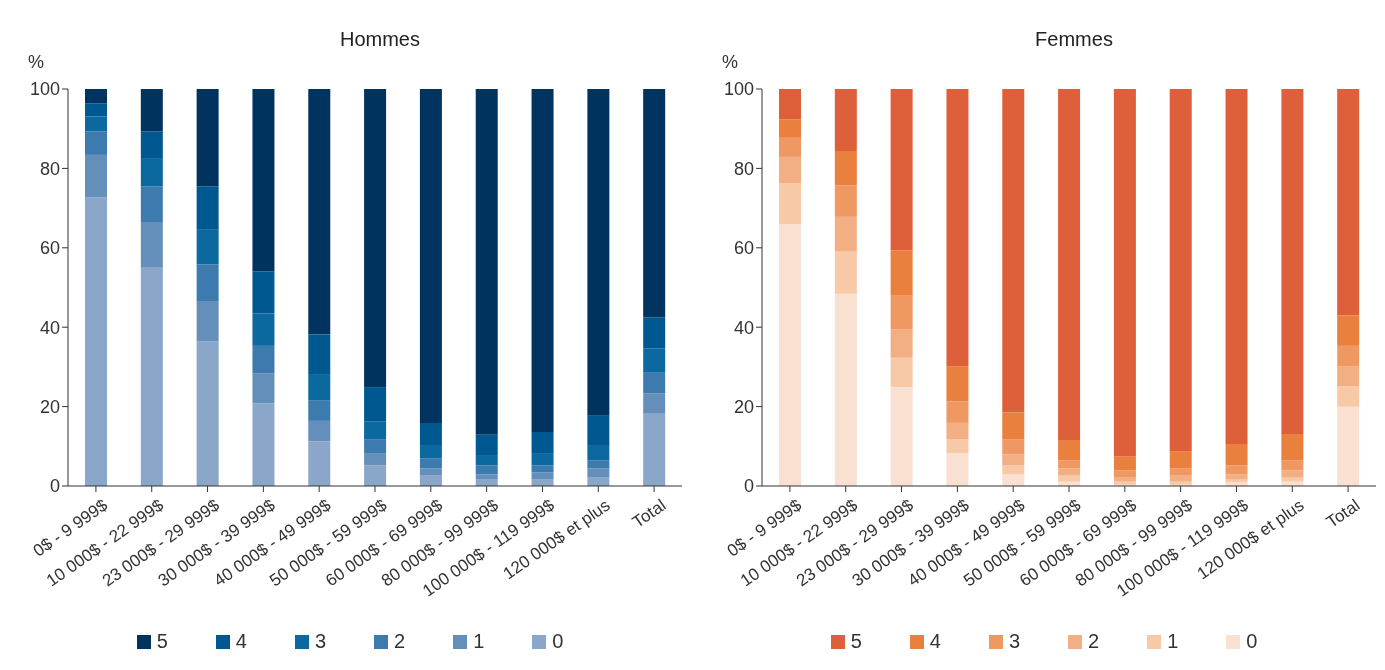  What do you see at coordinates (1074, 39) in the screenshot?
I see `chart-title: Femmes` at bounding box center [1074, 39].